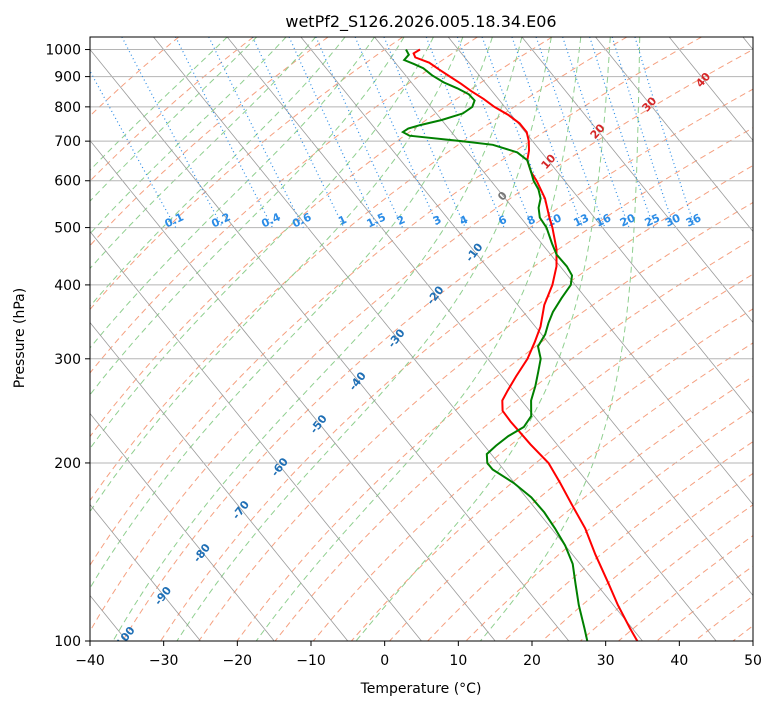  Describe the element at coordinates (464, 220) in the screenshot. I see `mixing-ratio-label: 4` at that location.